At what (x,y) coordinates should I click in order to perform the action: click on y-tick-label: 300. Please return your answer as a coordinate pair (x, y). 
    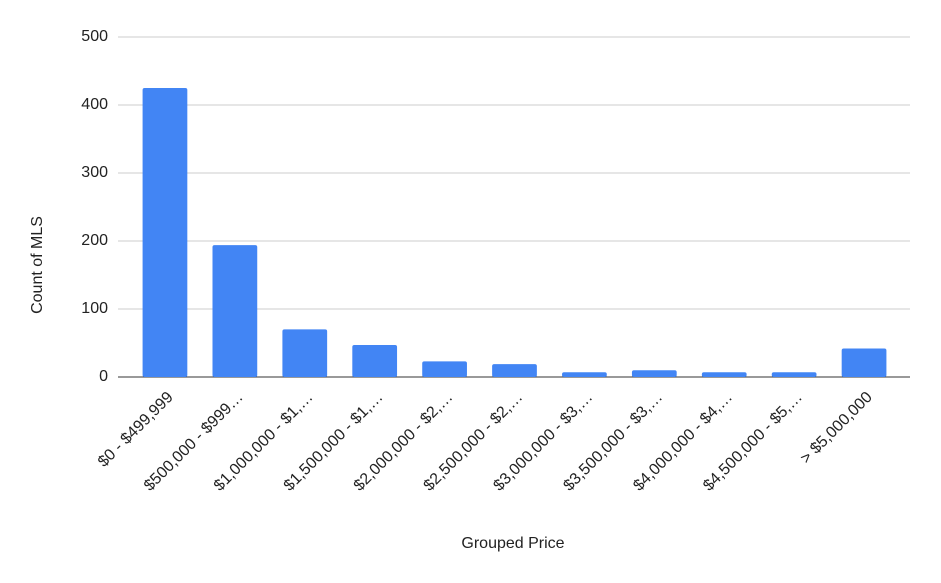
    Looking at the image, I should click on (94, 172).